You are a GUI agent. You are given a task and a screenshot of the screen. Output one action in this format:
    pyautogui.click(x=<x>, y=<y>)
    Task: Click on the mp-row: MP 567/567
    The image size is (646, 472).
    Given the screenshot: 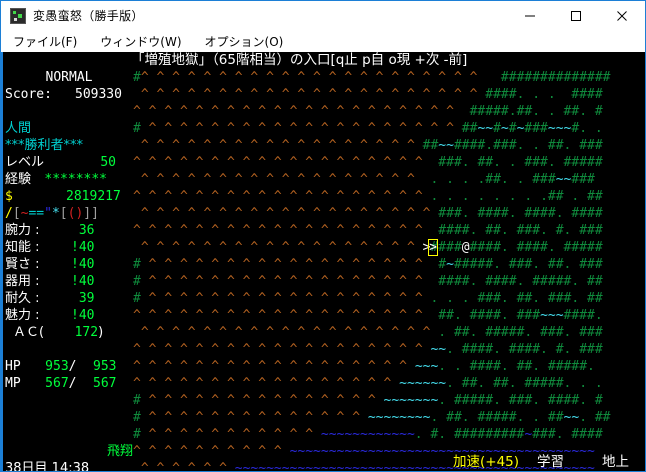 What is the action you would take?
    pyautogui.click(x=61, y=383)
    